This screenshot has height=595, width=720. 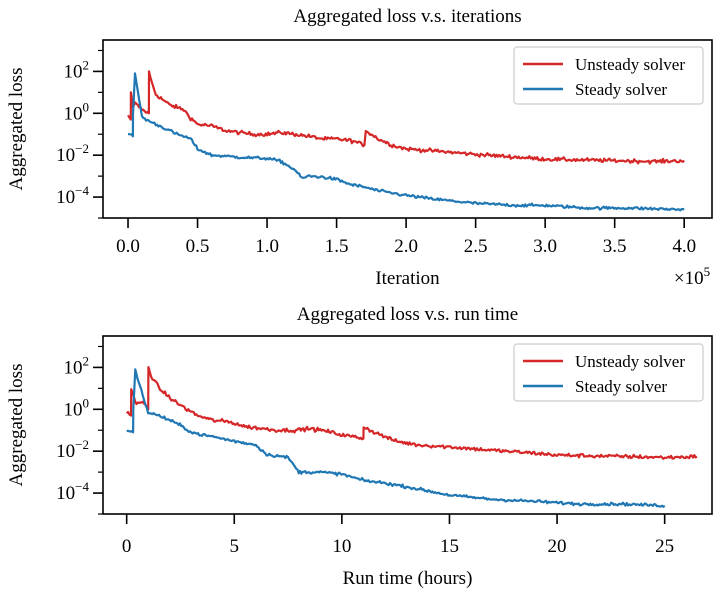 What do you see at coordinates (198, 246) in the screenshot?
I see `x-tick-label: 0.5` at bounding box center [198, 246].